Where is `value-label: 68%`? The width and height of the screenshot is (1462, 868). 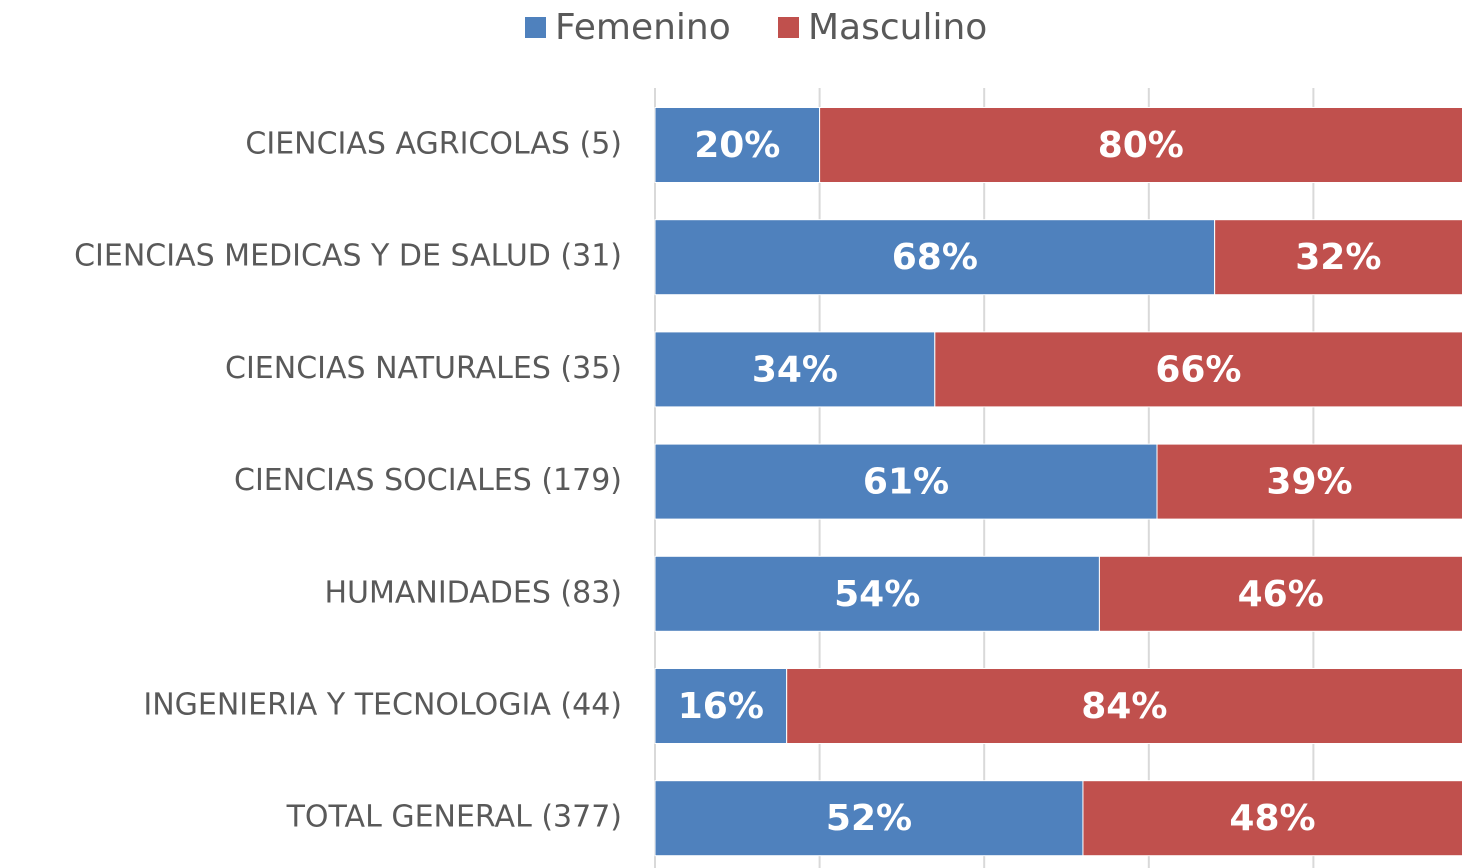 value-label: 68% is located at coordinates (935, 257).